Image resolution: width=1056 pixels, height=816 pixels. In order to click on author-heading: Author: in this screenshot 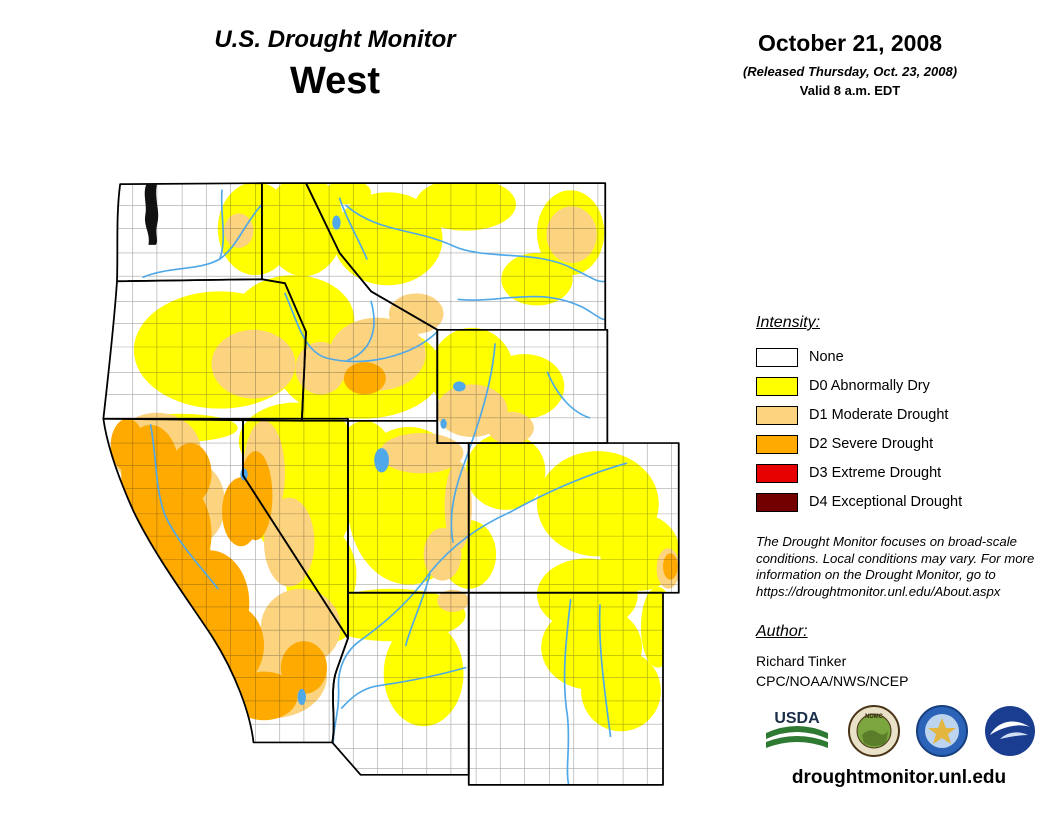, I will do `click(782, 631)`.